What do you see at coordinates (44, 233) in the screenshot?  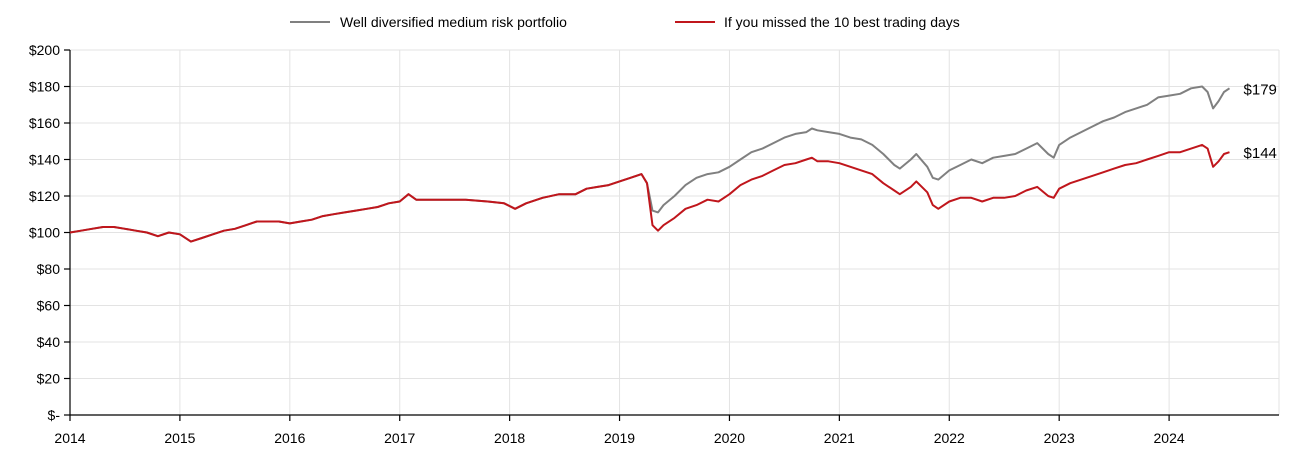 I see `y-tick-label: $100` at bounding box center [44, 233].